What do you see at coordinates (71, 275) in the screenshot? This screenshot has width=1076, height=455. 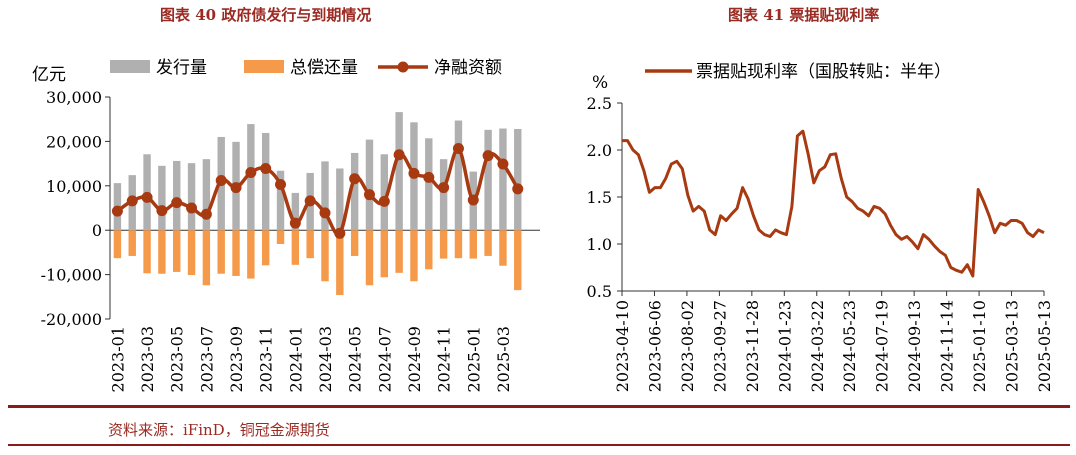 I see `y-tick-label: -10,000` at bounding box center [71, 275].